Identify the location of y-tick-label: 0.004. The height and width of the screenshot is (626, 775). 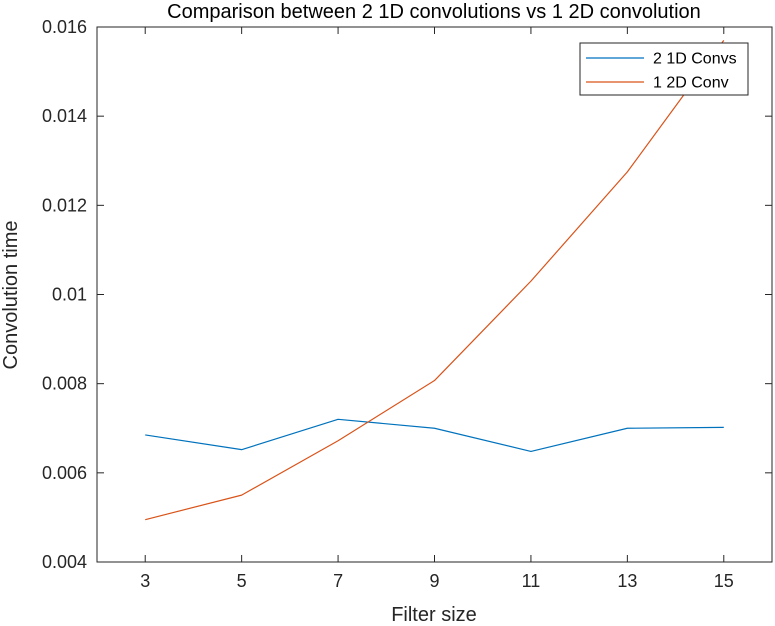
(64, 562).